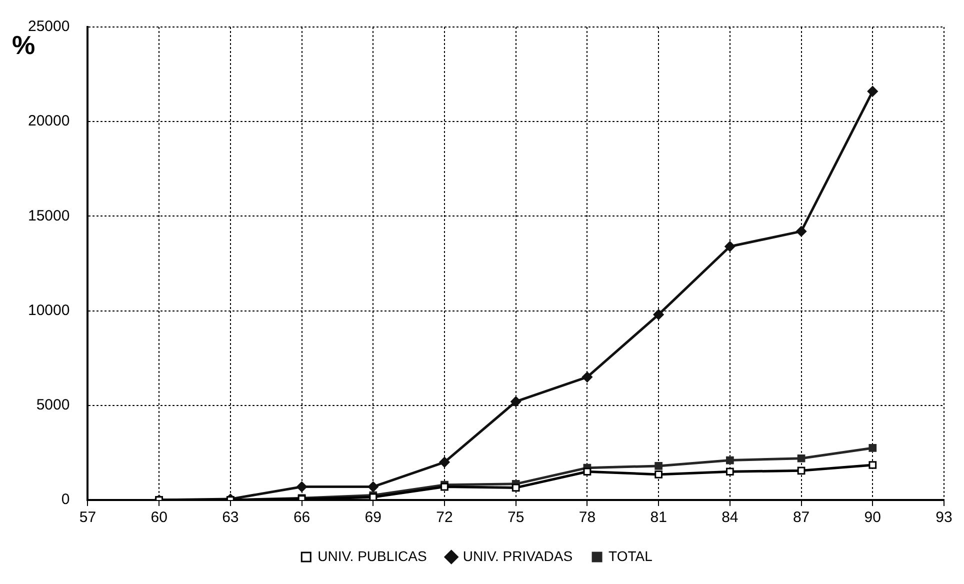 The height and width of the screenshot is (584, 964). What do you see at coordinates (53, 405) in the screenshot?
I see `y-tick-label: 5000` at bounding box center [53, 405].